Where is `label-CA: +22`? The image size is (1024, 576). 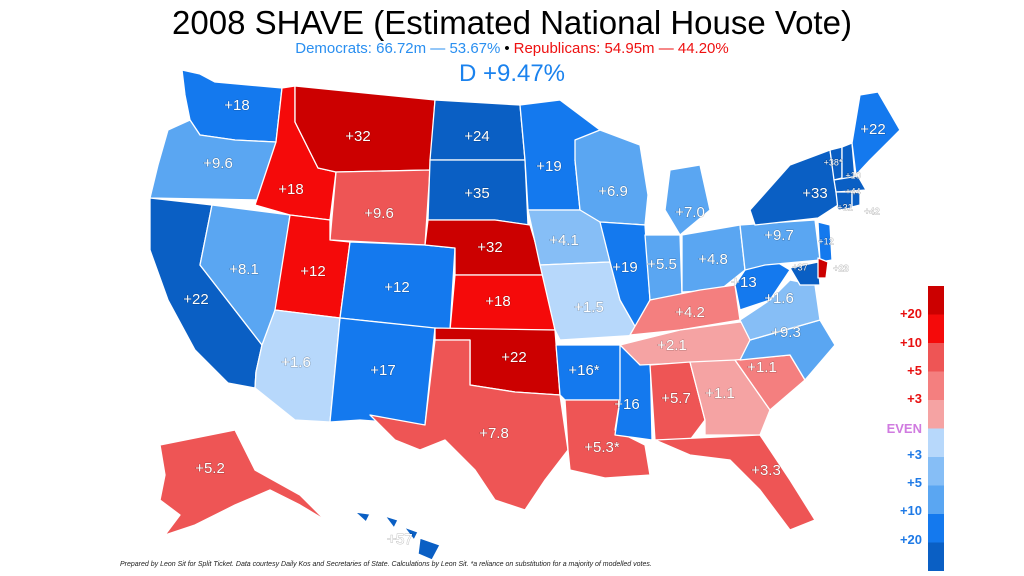
label-CA: +22 is located at coordinates (195, 299).